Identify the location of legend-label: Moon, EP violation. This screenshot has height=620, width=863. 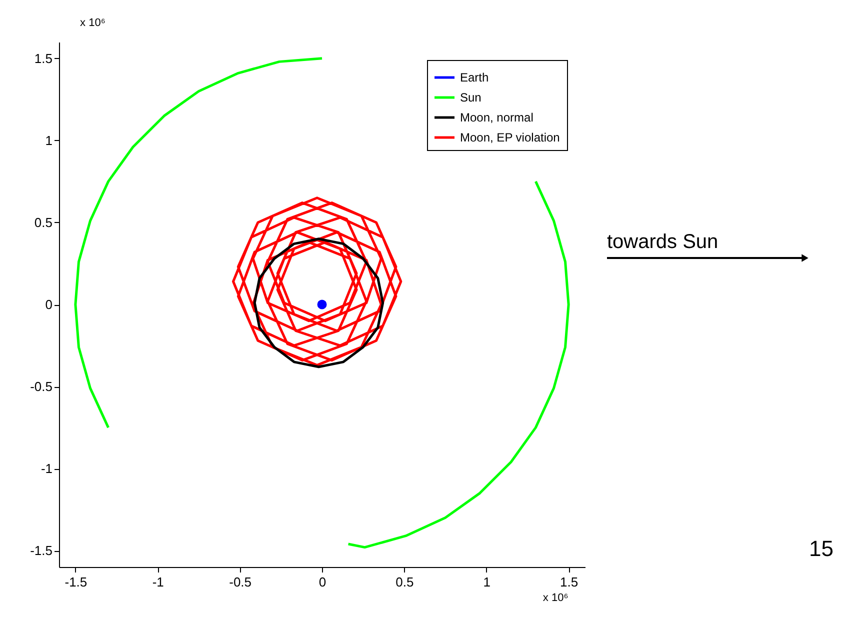
(510, 137).